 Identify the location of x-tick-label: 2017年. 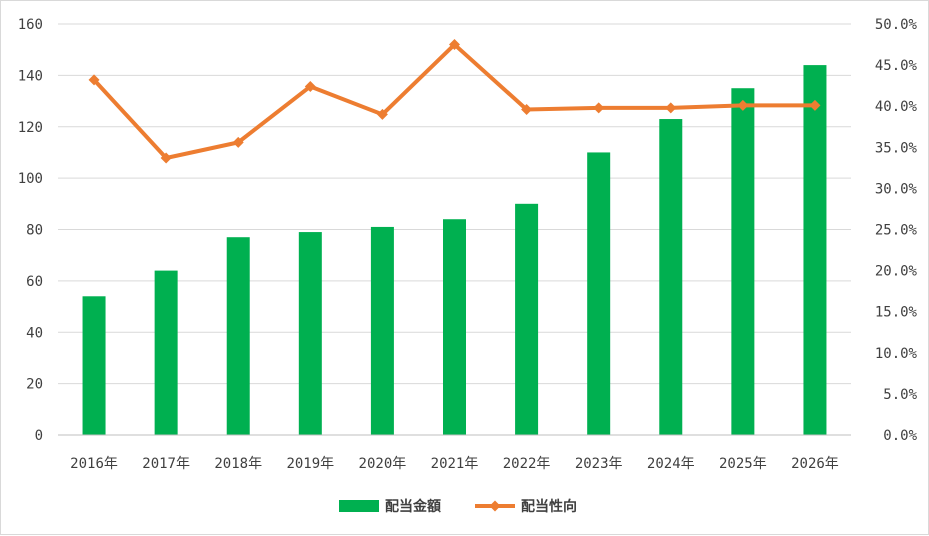
(166, 464).